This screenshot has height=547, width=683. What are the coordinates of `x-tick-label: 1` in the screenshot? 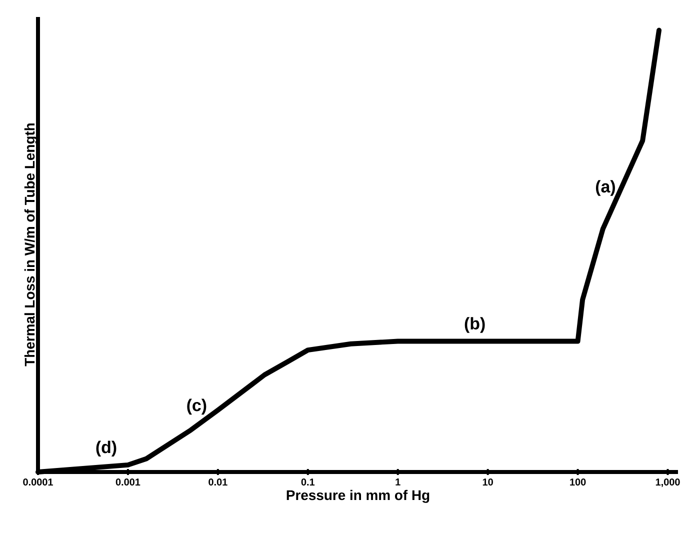 It's located at (398, 482).